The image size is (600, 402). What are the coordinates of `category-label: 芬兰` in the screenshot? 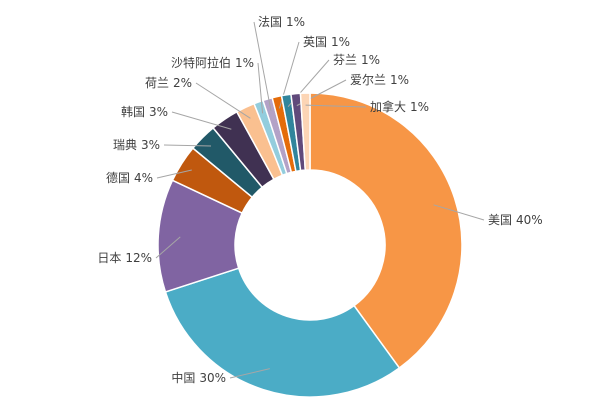 It's located at (345, 60).